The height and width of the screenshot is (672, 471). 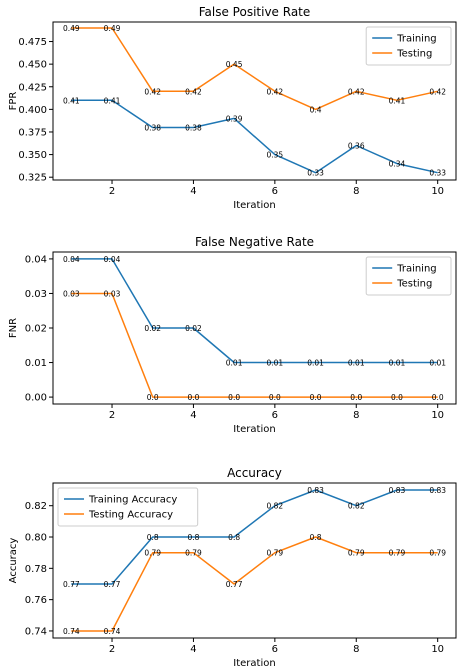 What do you see at coordinates (36, 600) in the screenshot?
I see `y-tick-label: 0.76` at bounding box center [36, 600].